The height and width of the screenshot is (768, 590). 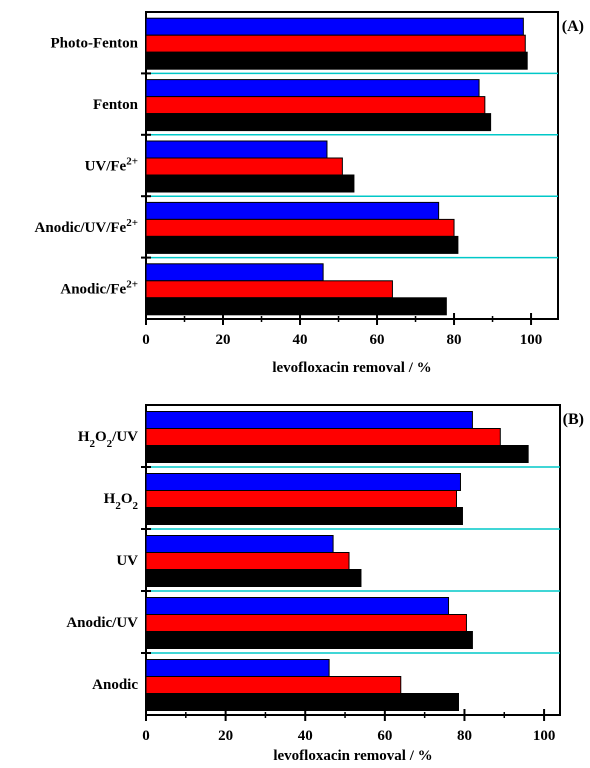 I want to click on panel-letter: (B), so click(x=573, y=419).